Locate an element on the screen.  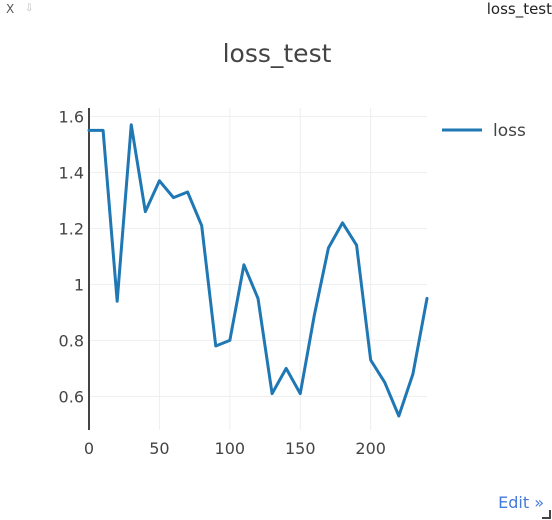
y-tick-label: 1.6 is located at coordinates (71, 116).